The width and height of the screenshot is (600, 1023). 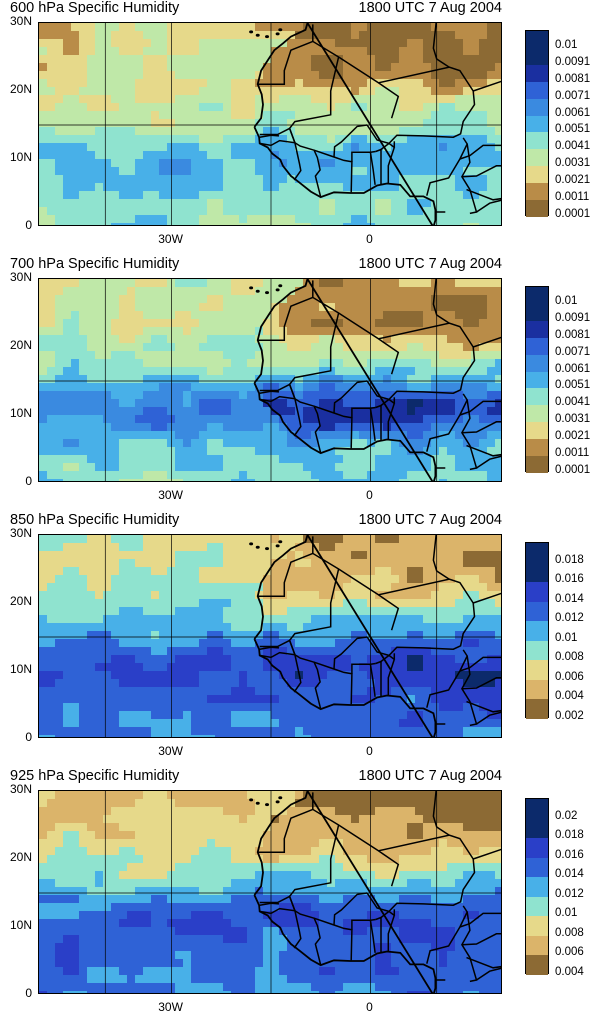 I want to click on panel-subtitle: 1800 UTC 7 Aug 2004, so click(x=431, y=264).